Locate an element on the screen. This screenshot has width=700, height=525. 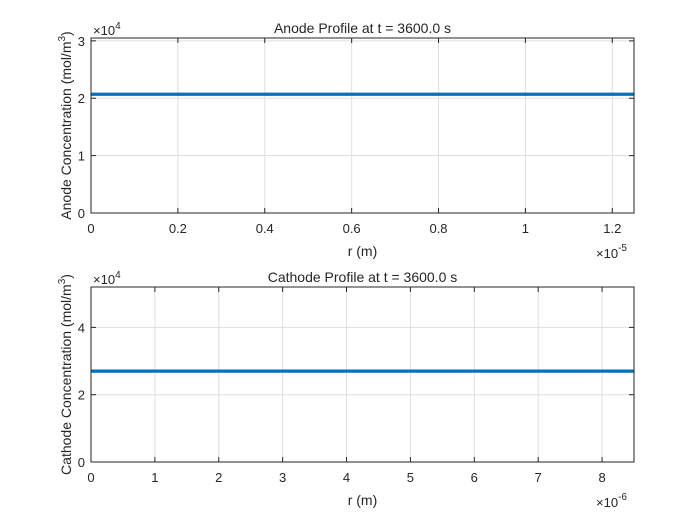
y-axis-label: Cathode Concentration (mol/m3) is located at coordinates (65, 374).